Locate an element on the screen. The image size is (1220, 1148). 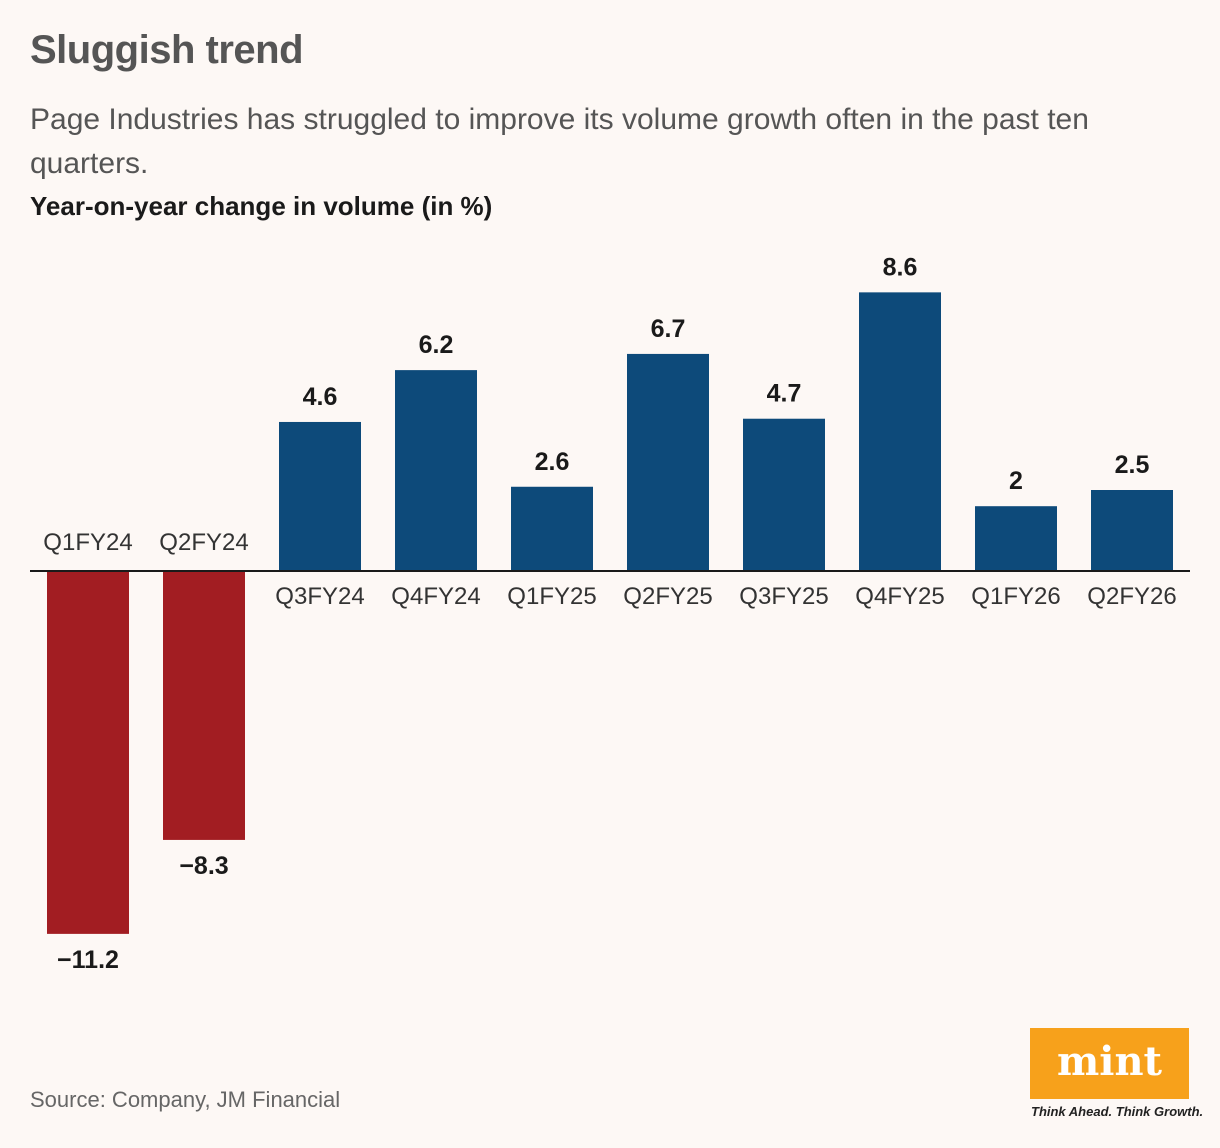
category-label-Q4FY25: Q4FY25 is located at coordinates (899, 596).